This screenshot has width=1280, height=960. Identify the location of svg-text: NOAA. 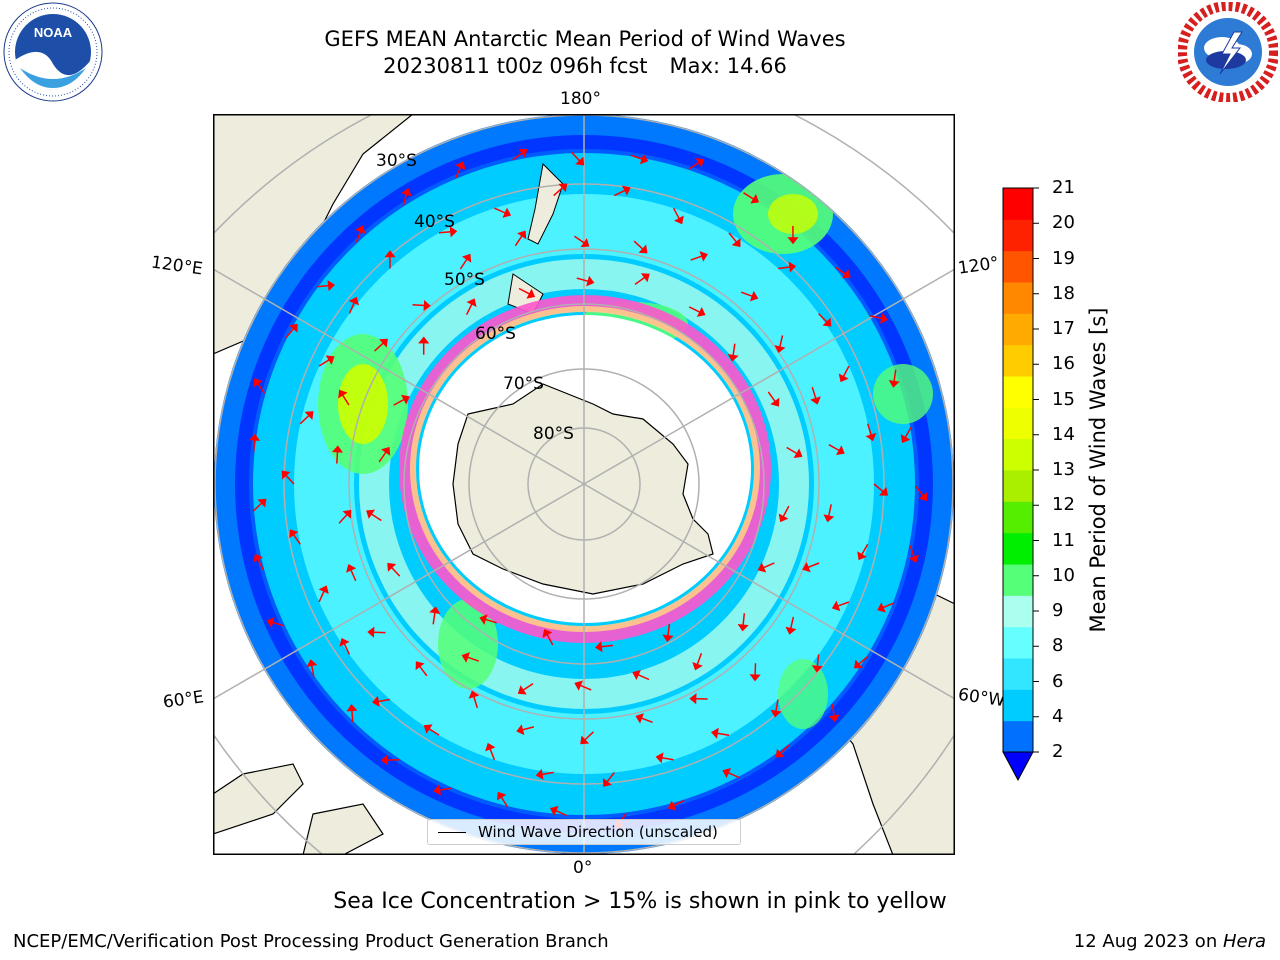
(53, 32).